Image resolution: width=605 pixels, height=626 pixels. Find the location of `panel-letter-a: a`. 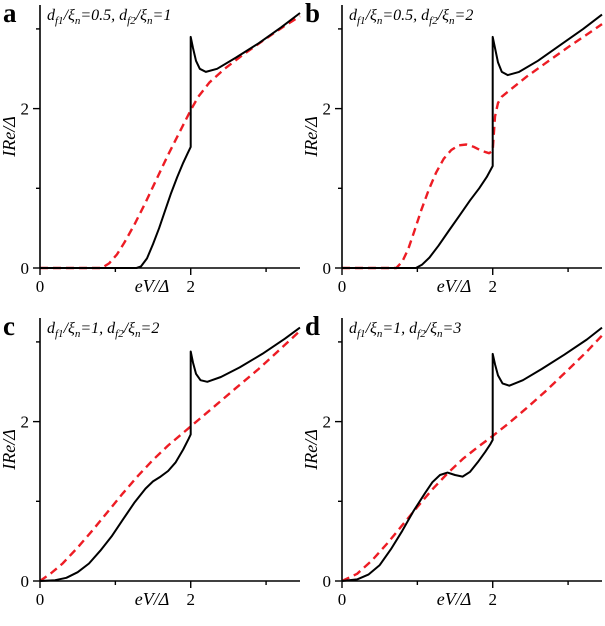

panel-letter-a: a is located at coordinates (10, 14).